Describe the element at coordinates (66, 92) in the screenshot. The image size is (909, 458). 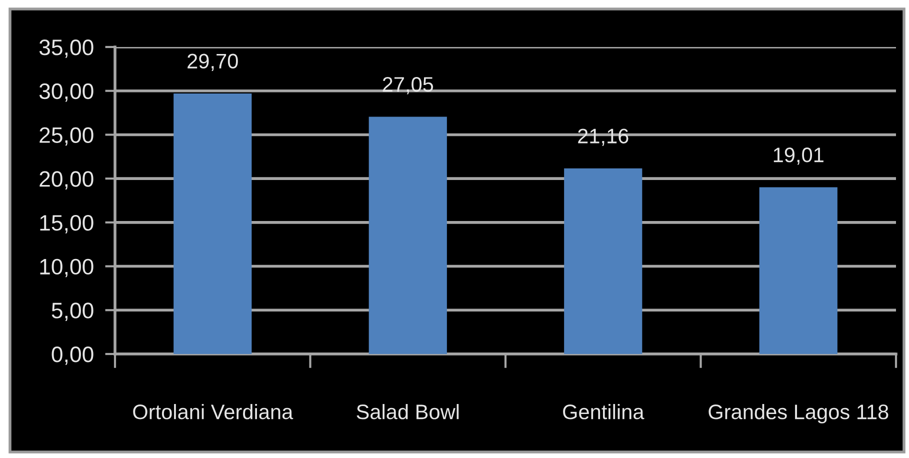
I see `y-tick-label: 30,00` at that location.